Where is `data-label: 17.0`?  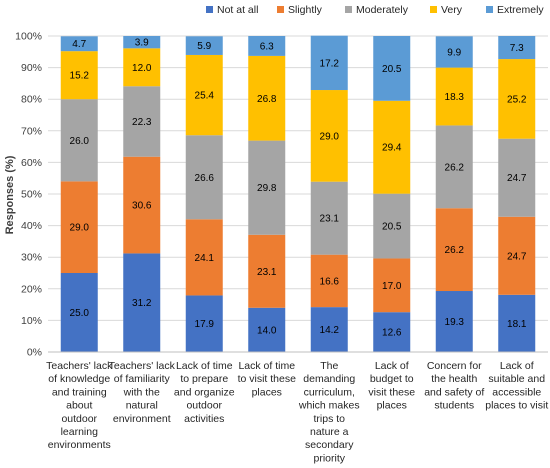 data-label: 17.0 is located at coordinates (392, 286).